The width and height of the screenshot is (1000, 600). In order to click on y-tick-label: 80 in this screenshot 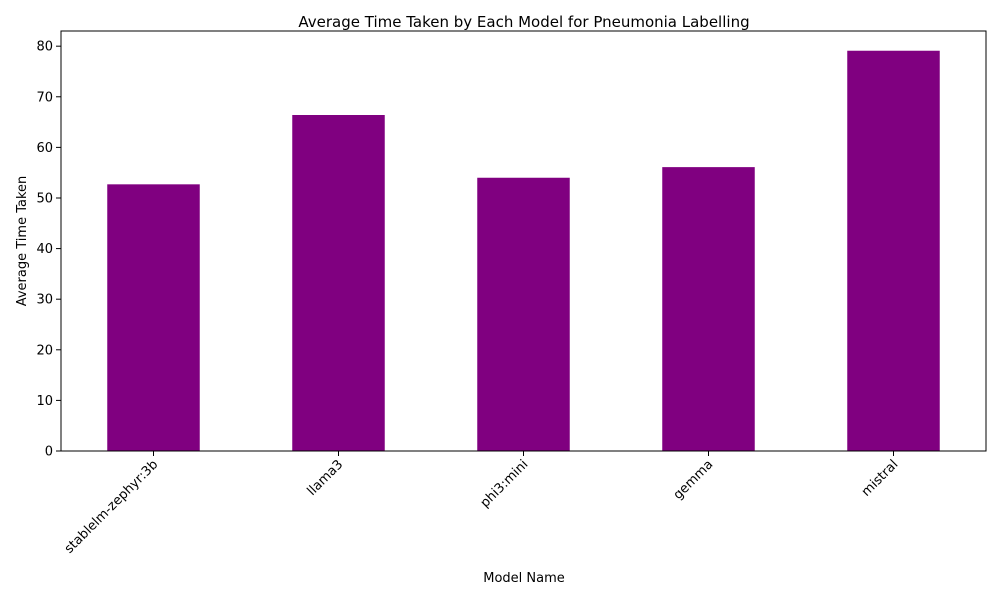, I will do `click(44, 47)`.